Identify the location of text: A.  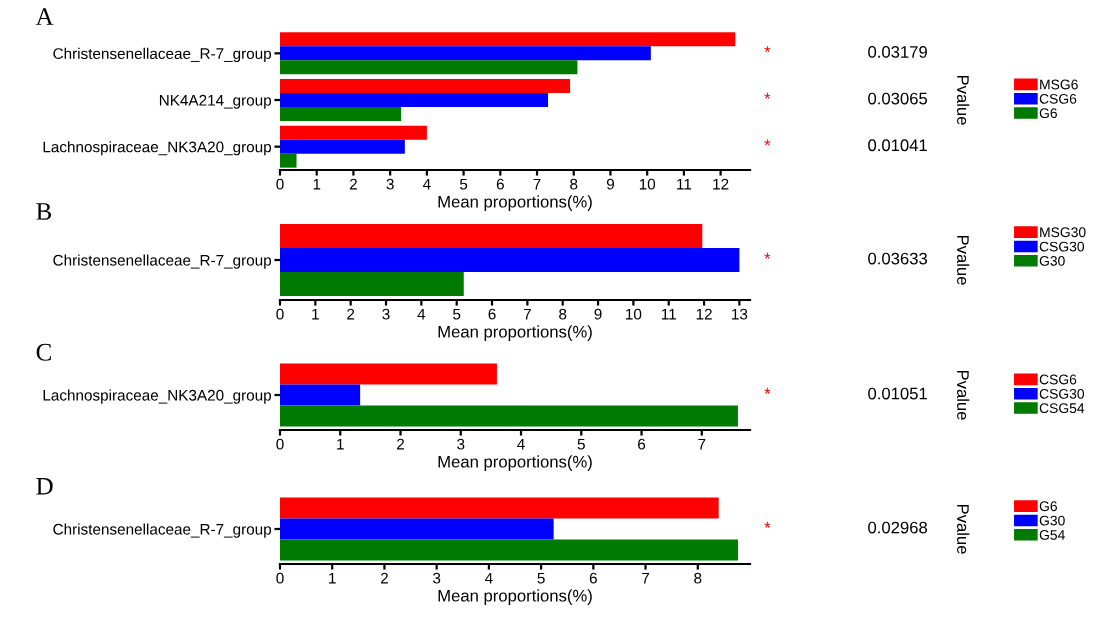
(44, 16).